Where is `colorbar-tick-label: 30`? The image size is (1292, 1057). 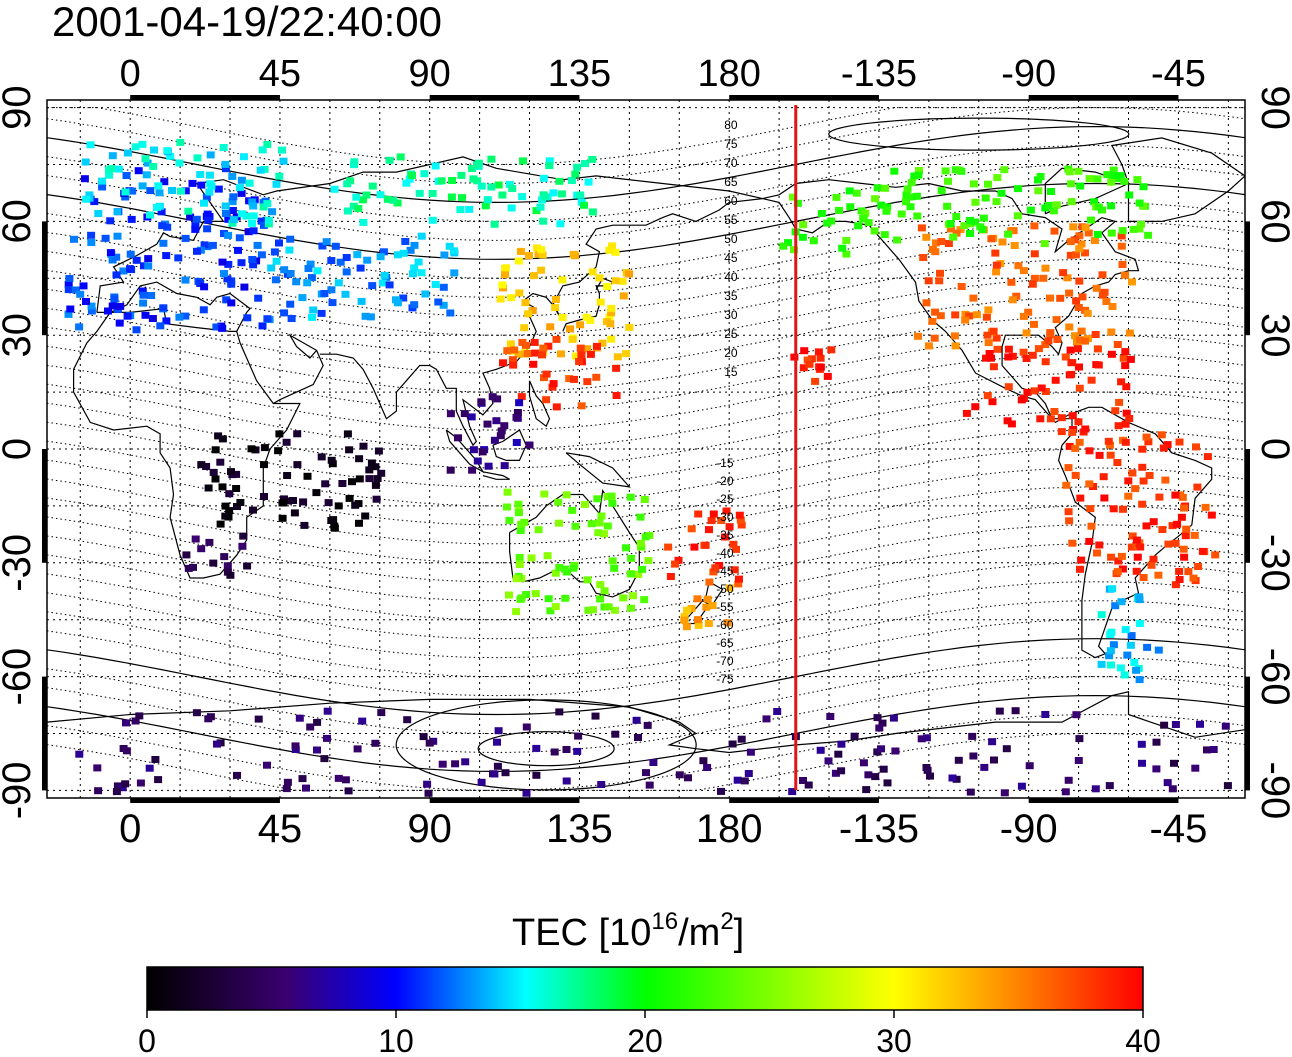 colorbar-tick-label: 30 is located at coordinates (894, 1040).